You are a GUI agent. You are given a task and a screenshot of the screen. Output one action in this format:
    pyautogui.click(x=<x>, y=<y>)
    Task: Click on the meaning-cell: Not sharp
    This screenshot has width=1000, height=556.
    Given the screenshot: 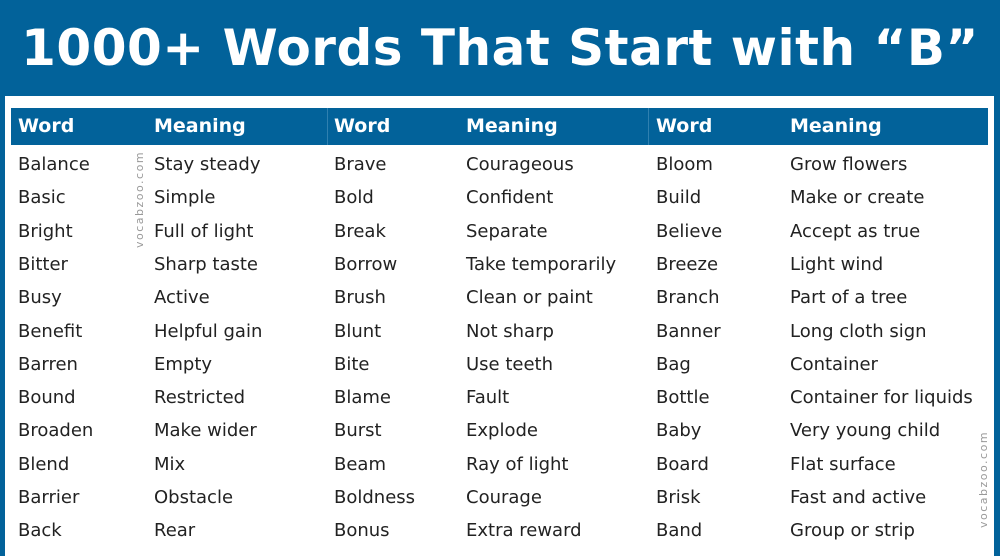 What is the action you would take?
    pyautogui.click(x=510, y=331)
    